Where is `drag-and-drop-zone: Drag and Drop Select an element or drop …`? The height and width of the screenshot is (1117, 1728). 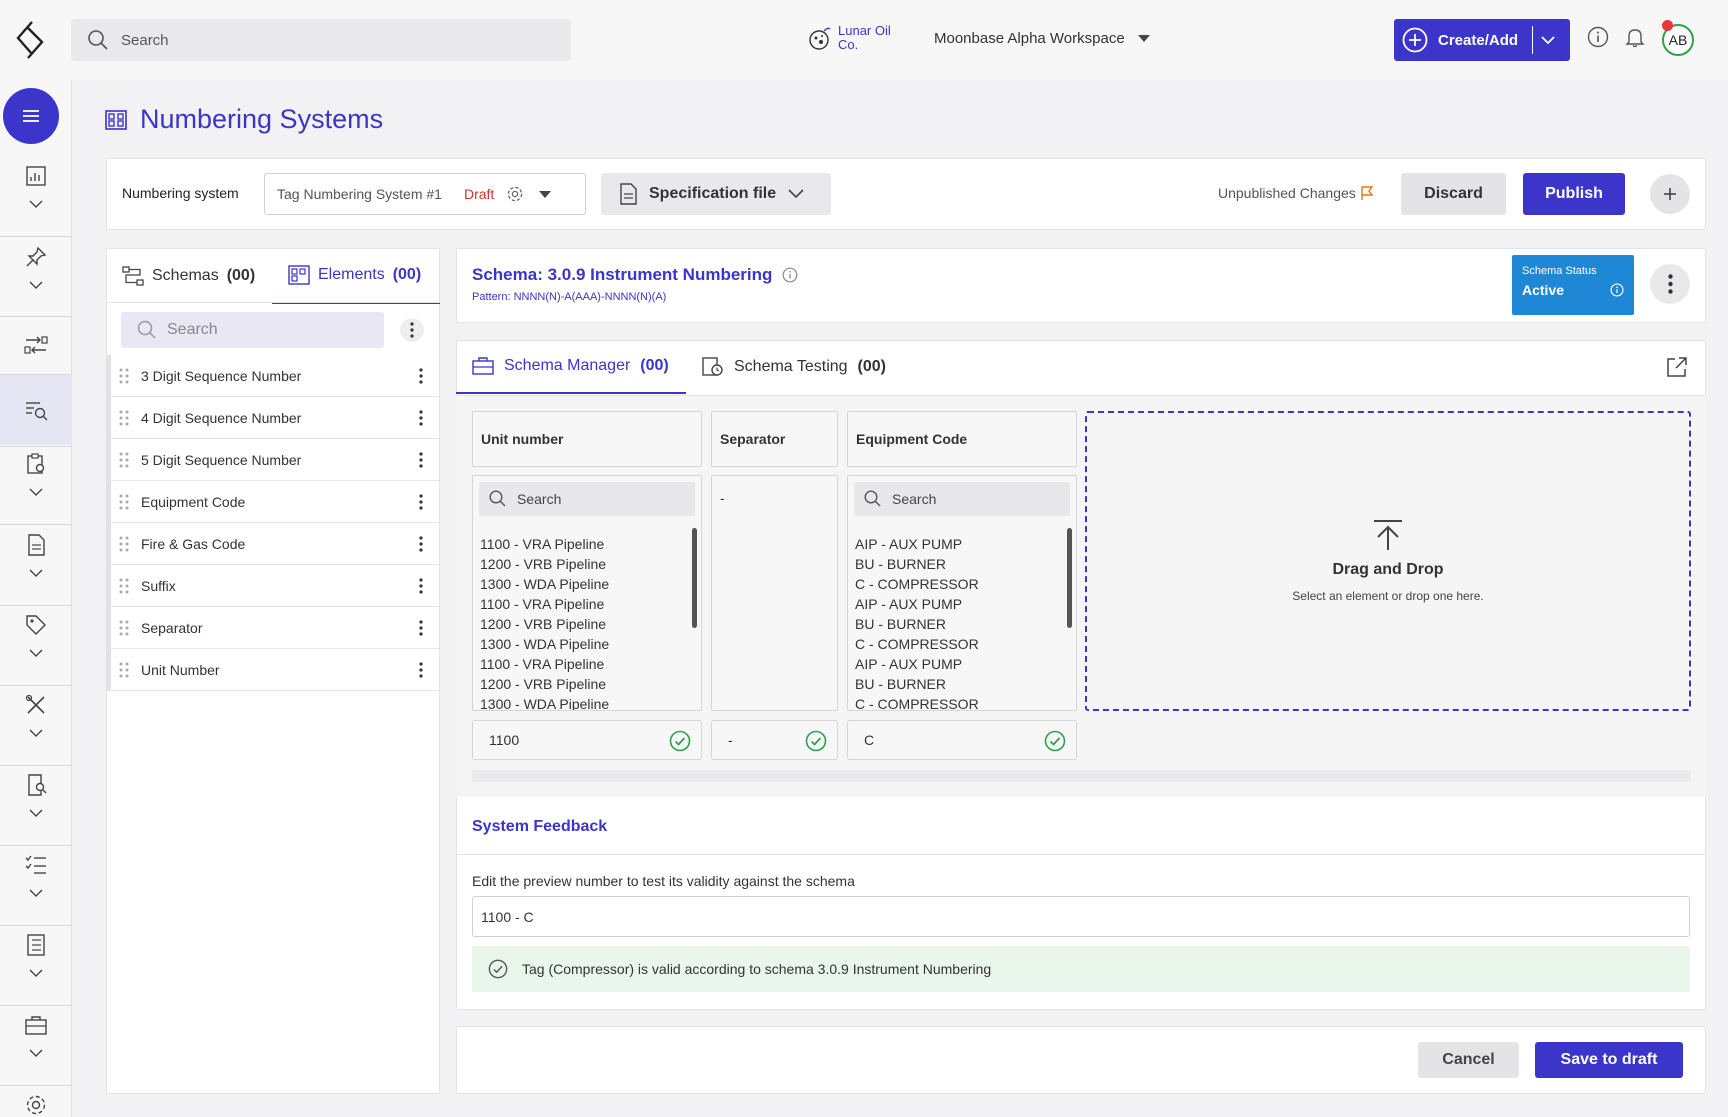
drag-and-drop-zone: Drag and Drop Select an element or drop … is located at coordinates (1388, 561).